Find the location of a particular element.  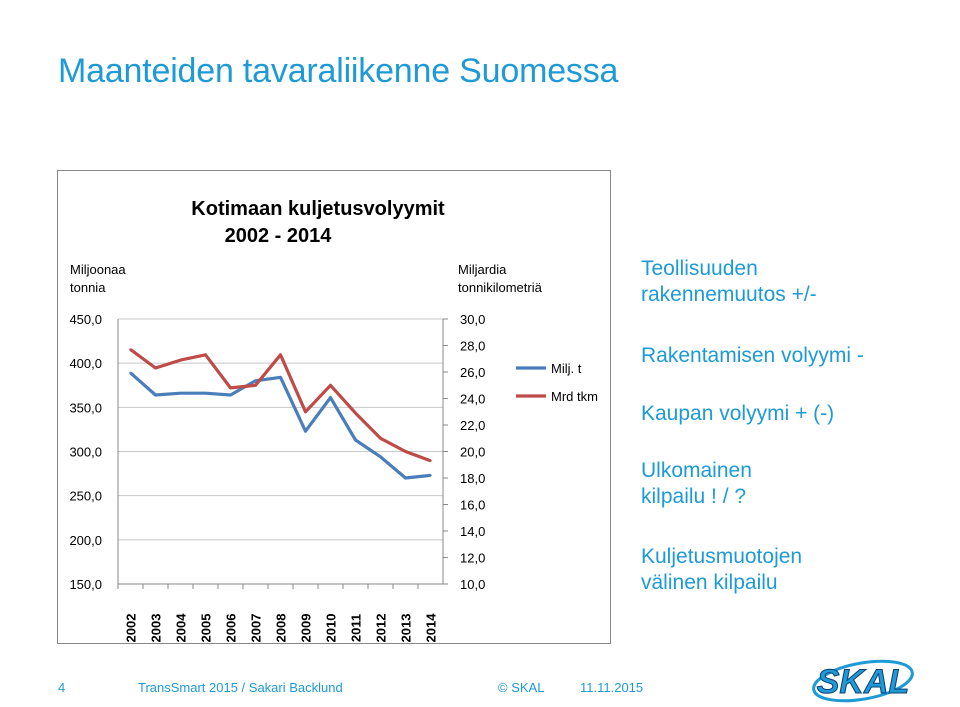

series-line-mrd-tkm is located at coordinates (280, 405).